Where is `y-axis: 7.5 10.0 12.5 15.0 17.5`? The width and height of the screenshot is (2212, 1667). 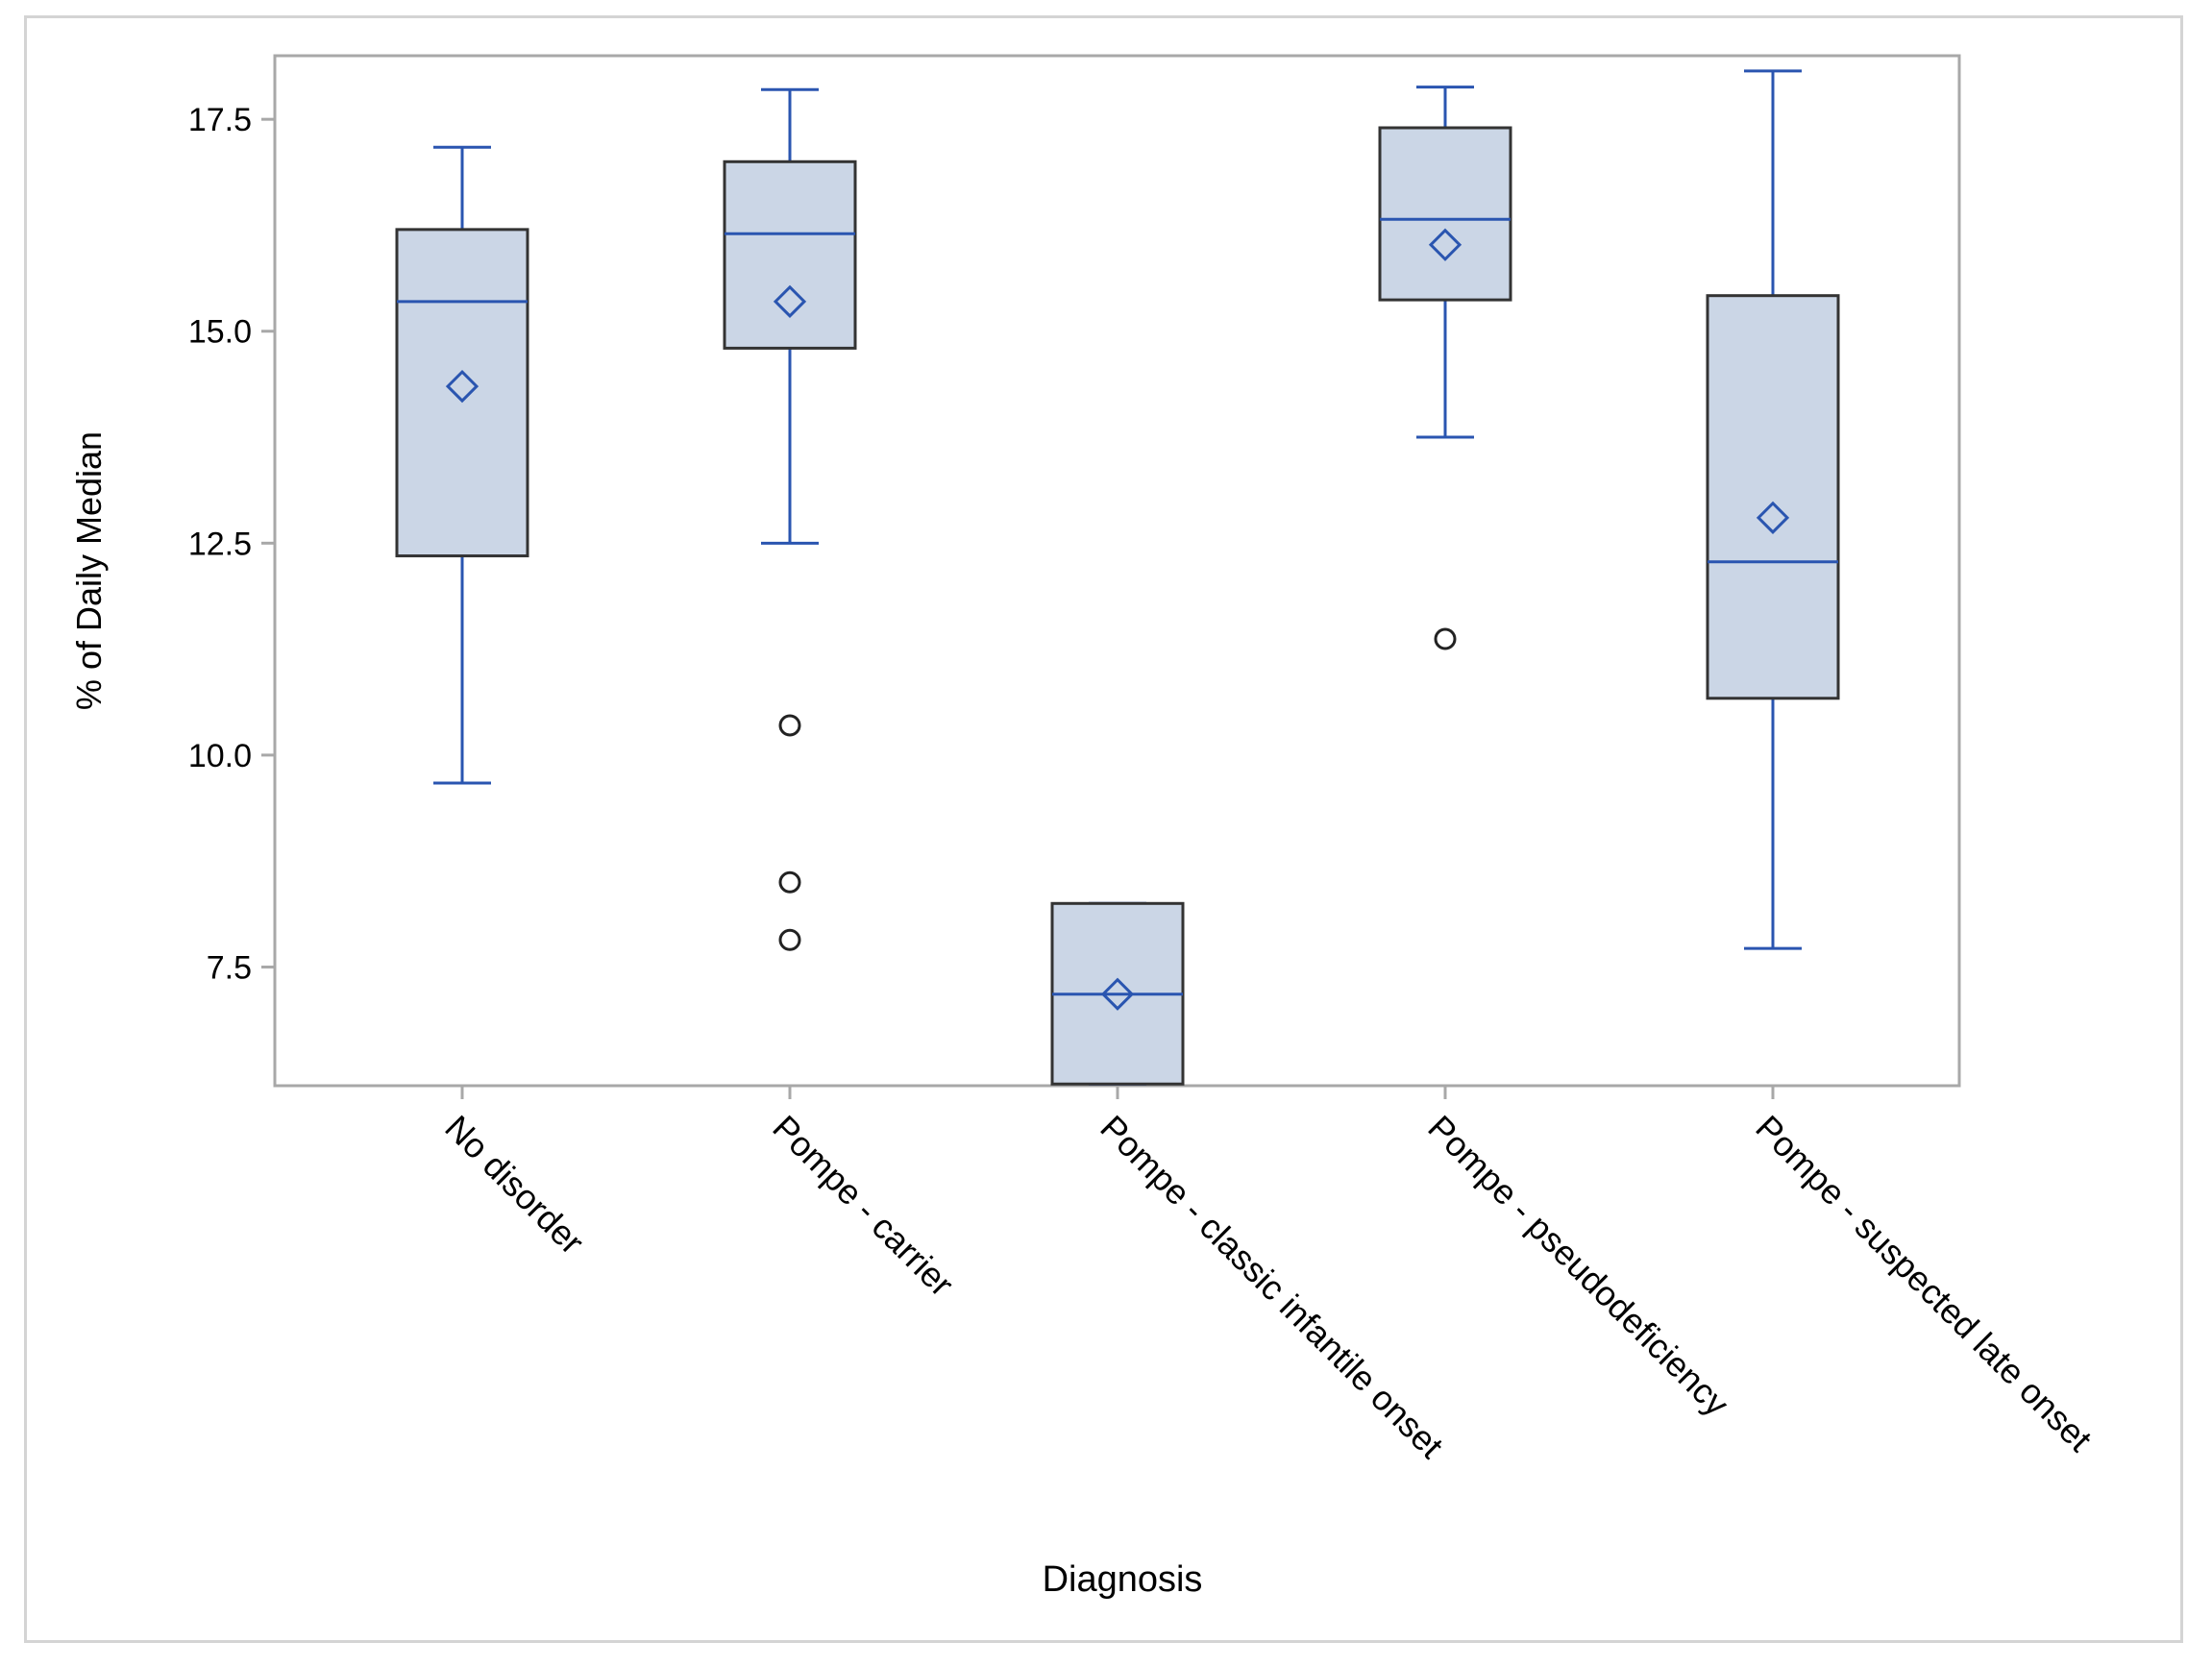
y-axis: 7.5 10.0 12.5 15.0 17.5 is located at coordinates (231, 544).